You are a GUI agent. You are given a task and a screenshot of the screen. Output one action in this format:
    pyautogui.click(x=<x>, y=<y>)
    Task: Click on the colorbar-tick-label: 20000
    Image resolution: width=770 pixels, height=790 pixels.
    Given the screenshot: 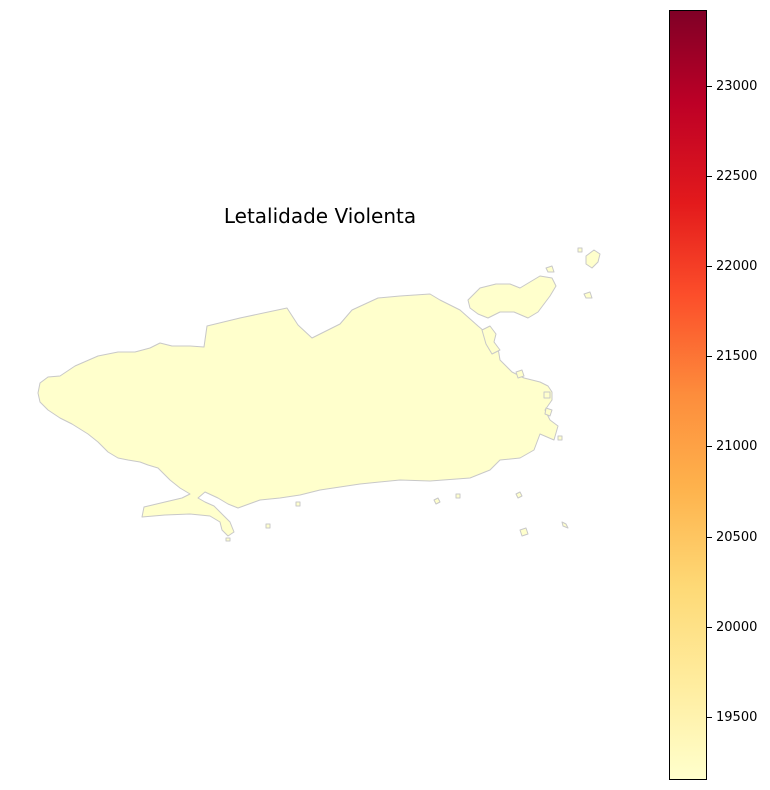 What is the action you would take?
    pyautogui.click(x=737, y=627)
    